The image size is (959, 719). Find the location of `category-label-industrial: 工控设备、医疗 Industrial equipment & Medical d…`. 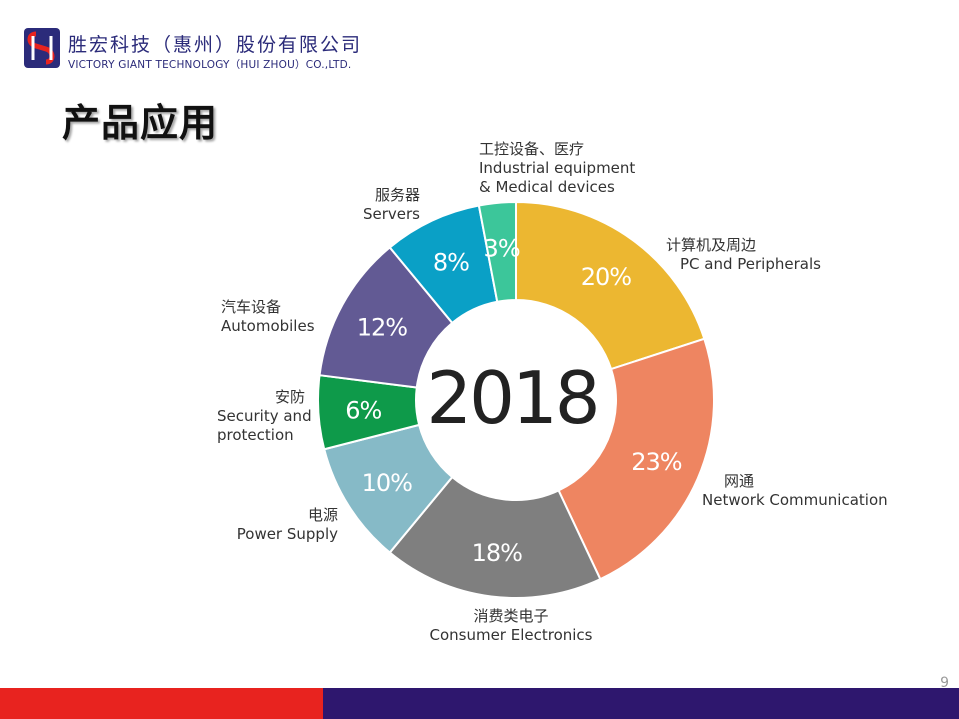

category-label-industrial: 工控设备、医疗 Industrial equipment & Medical d… is located at coordinates (564, 168).